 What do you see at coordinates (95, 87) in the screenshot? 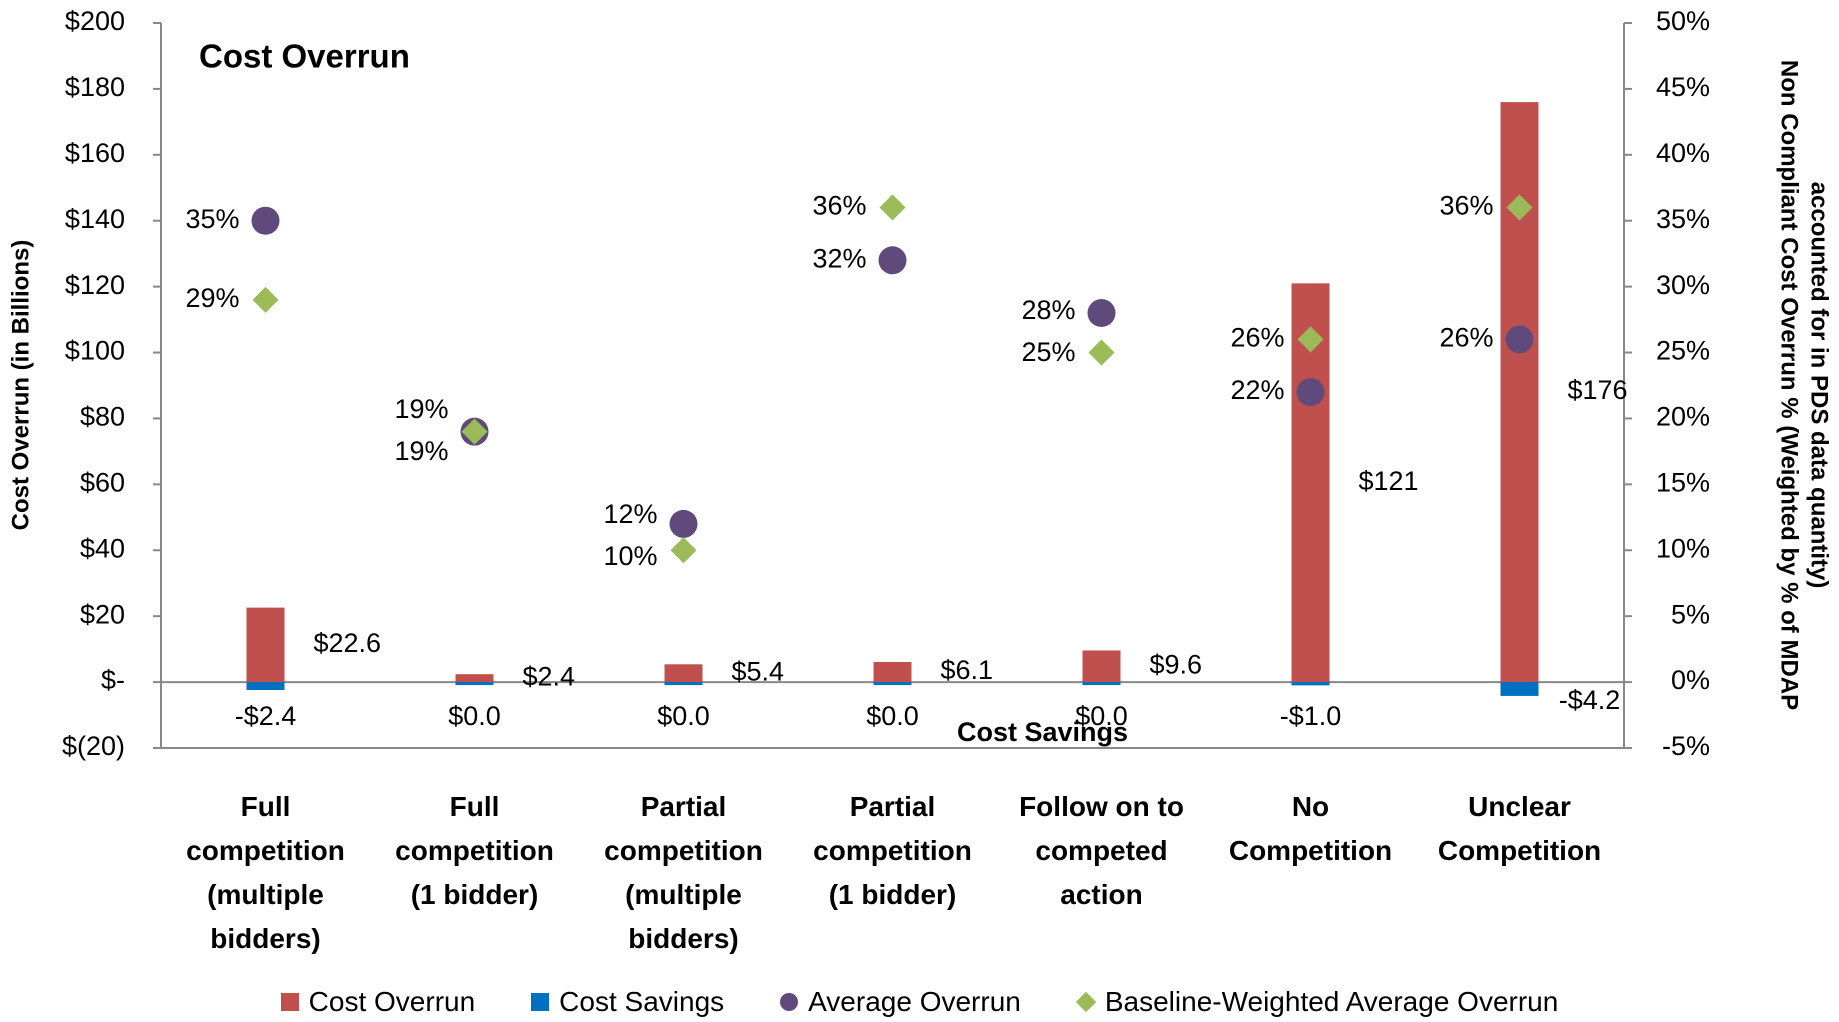
I see `y-tick-label: $180` at bounding box center [95, 87].